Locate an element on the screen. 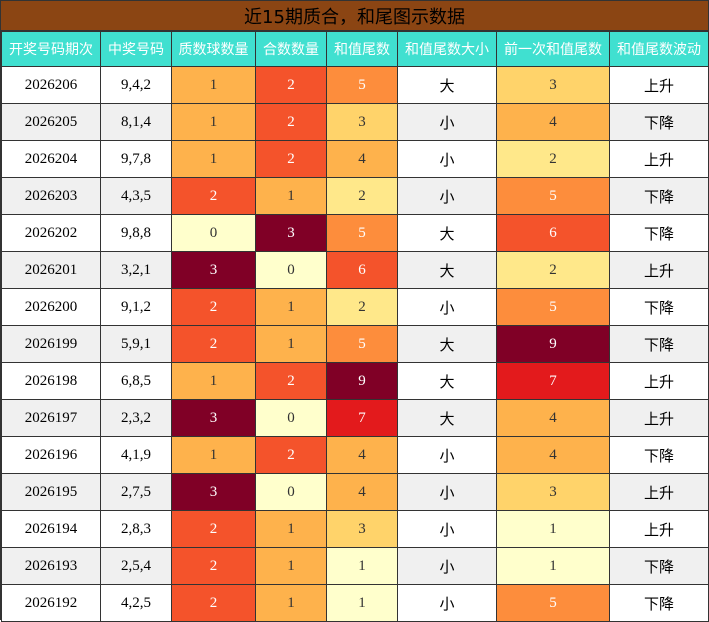 The width and height of the screenshot is (709, 622). period-cell: 2026198 is located at coordinates (51, 381).